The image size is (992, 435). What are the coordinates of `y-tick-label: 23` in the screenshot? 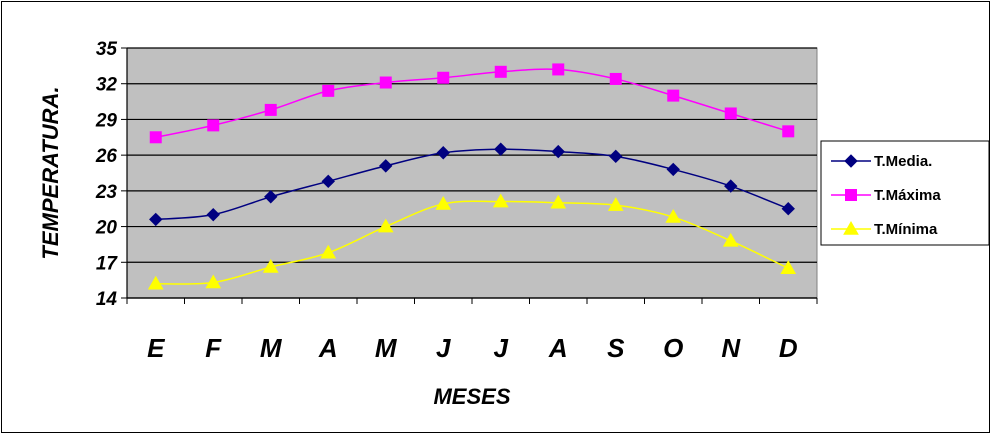 It's located at (106, 192).